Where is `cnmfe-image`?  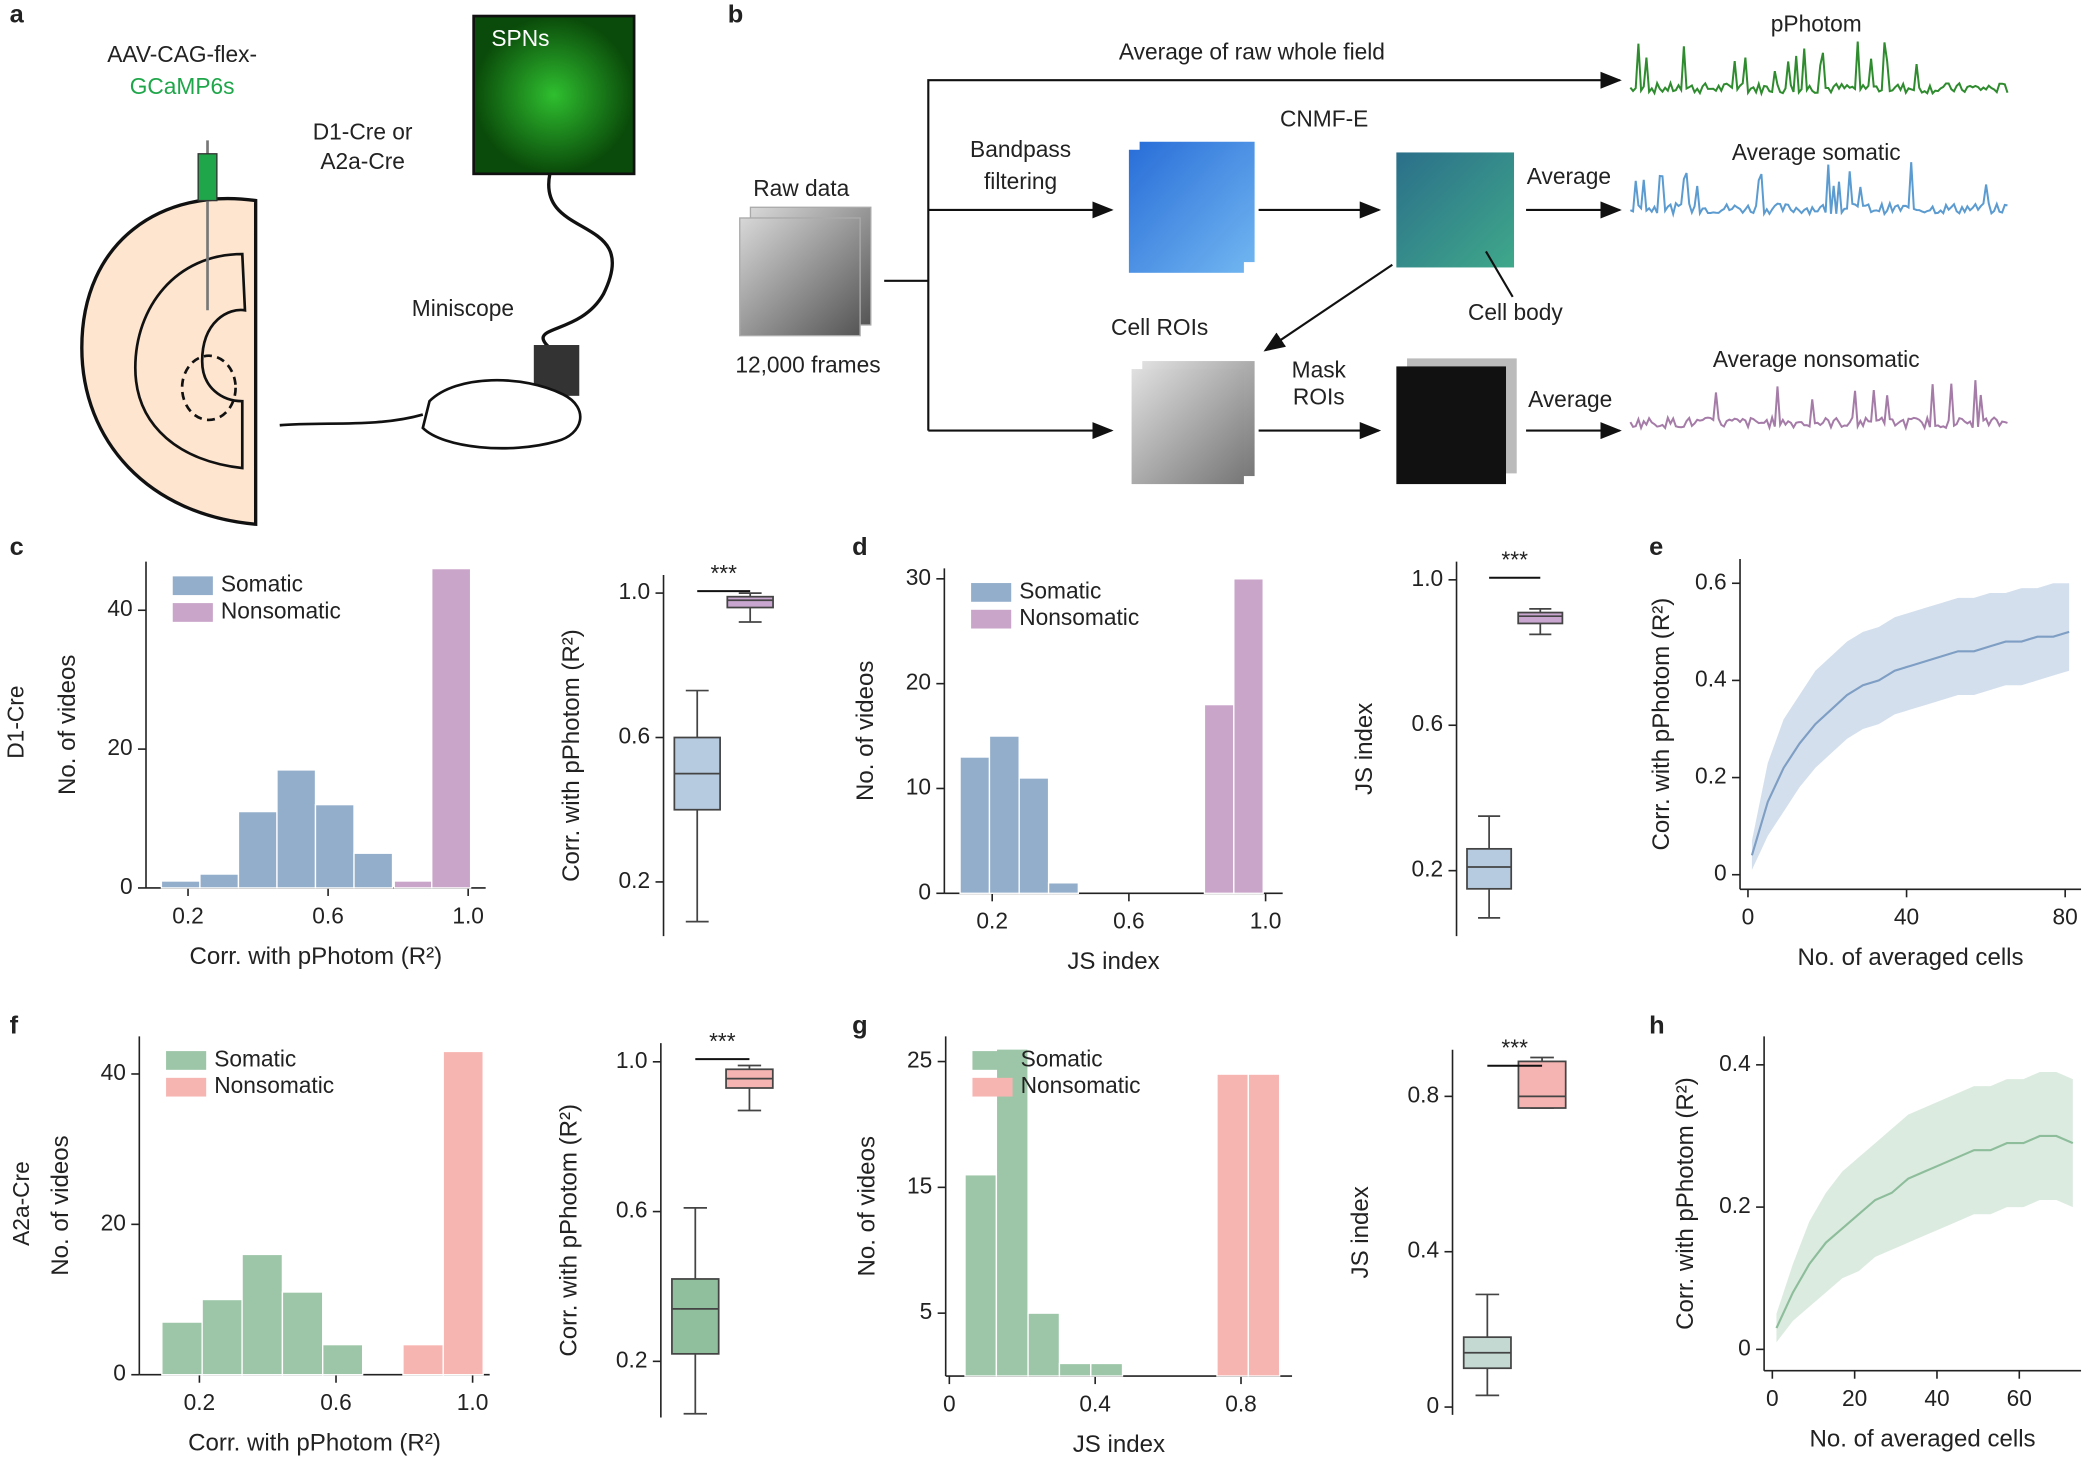 cnmfe-image is located at coordinates (1455, 210).